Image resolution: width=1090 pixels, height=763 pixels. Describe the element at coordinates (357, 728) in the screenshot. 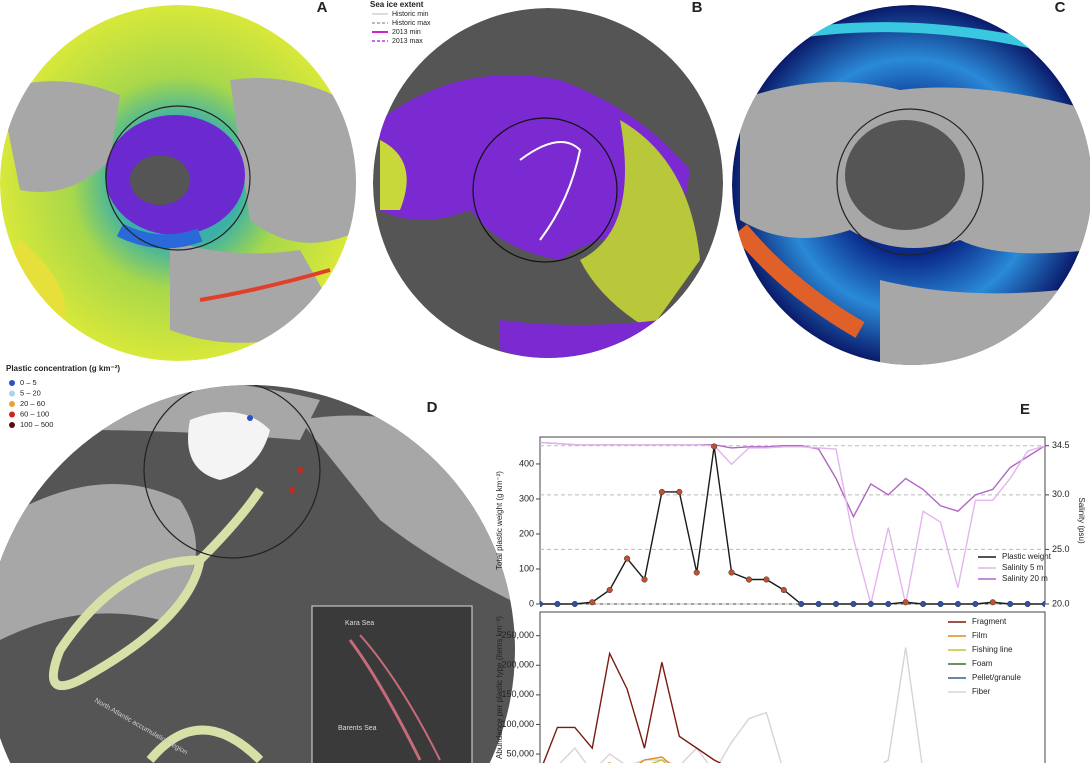

I see `map-annotation: Barents Sea` at that location.